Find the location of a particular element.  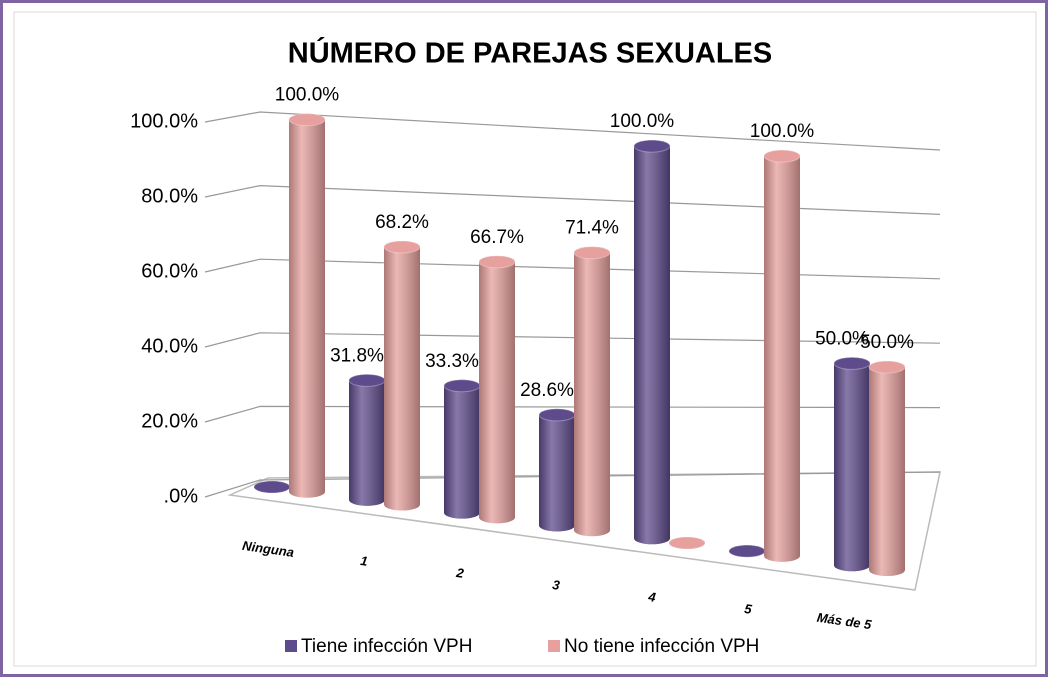

value-label: 28.6% is located at coordinates (547, 390).